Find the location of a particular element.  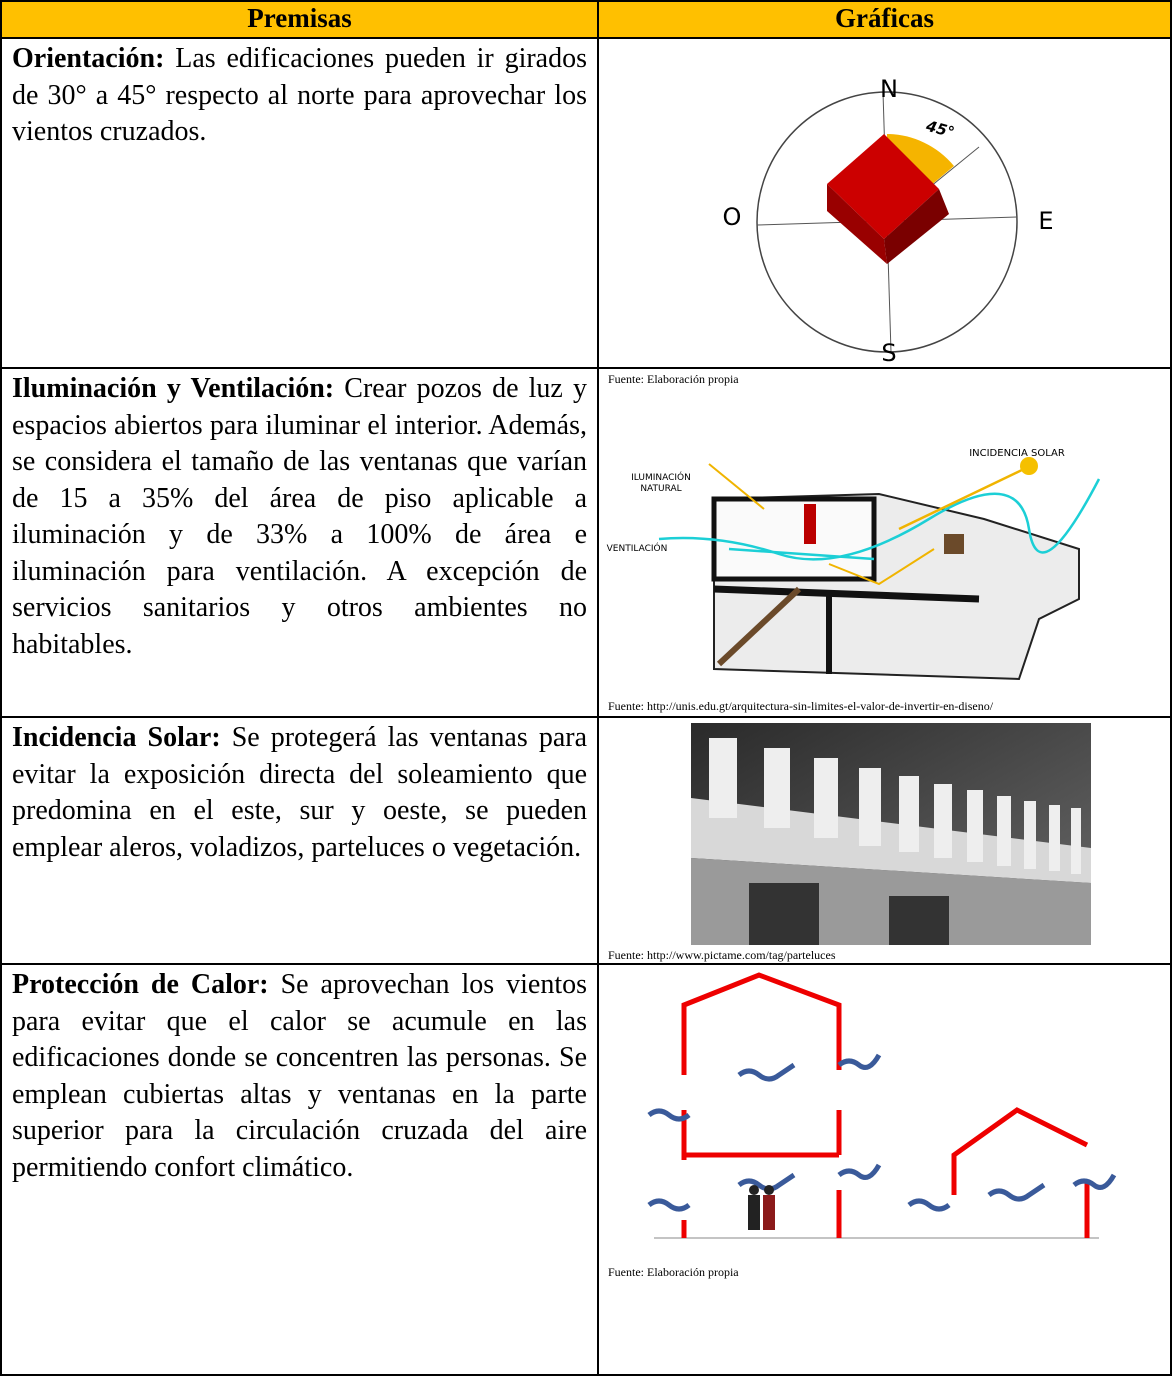

header: Premisas is located at coordinates (299, 18).